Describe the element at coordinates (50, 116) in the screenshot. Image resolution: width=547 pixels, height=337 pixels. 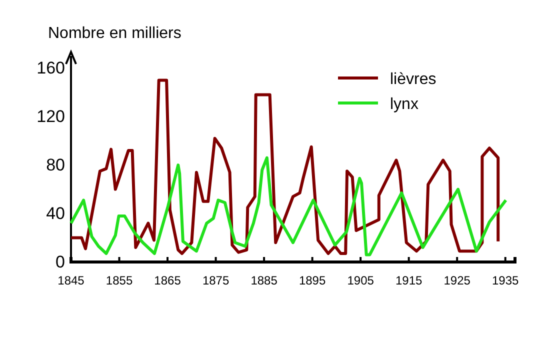
I see `y-tick-label: 120` at that location.